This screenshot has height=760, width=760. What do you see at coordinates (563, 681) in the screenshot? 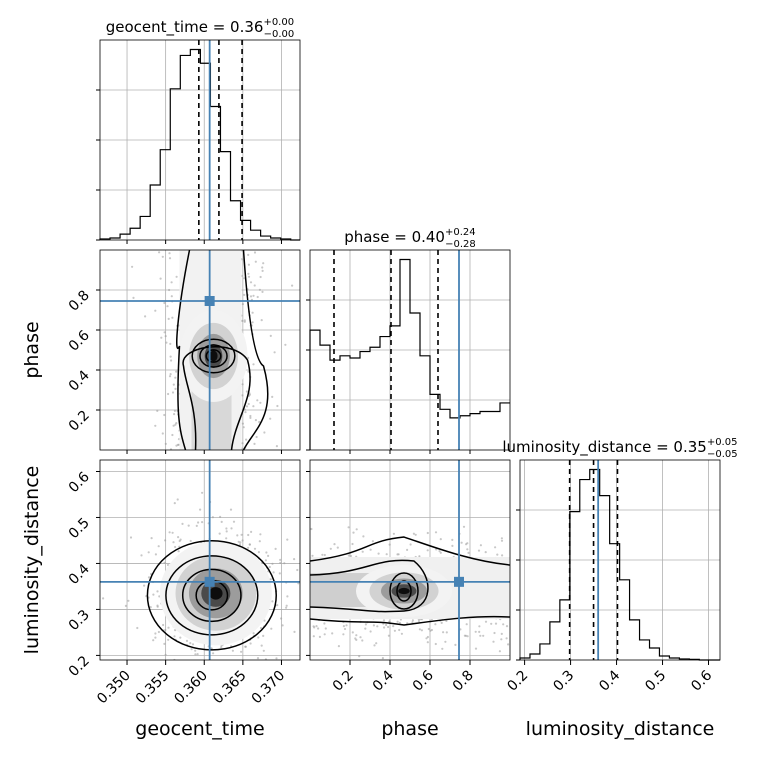
I see `x-tick-label: 0.3` at bounding box center [563, 681].